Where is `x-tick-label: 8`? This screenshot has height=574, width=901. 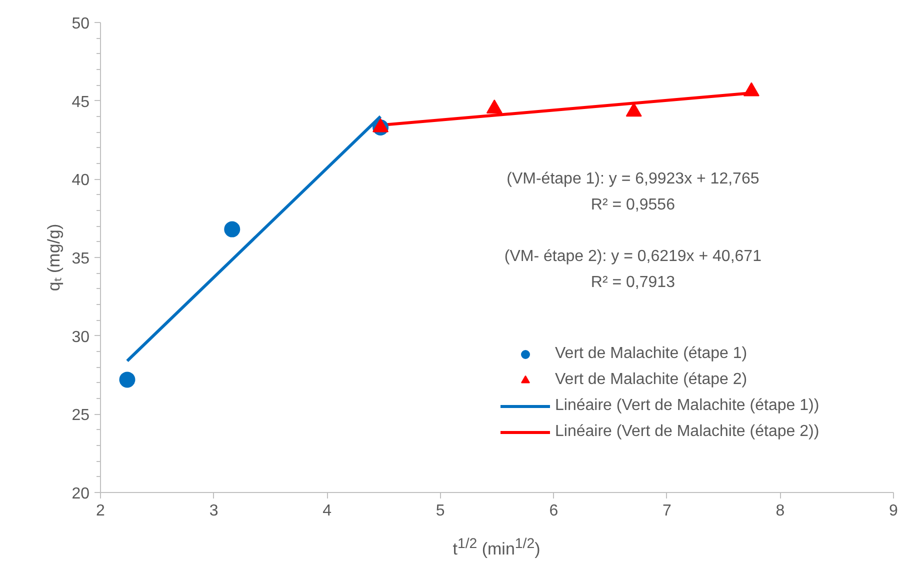 x-tick-label: 8 is located at coordinates (780, 511).